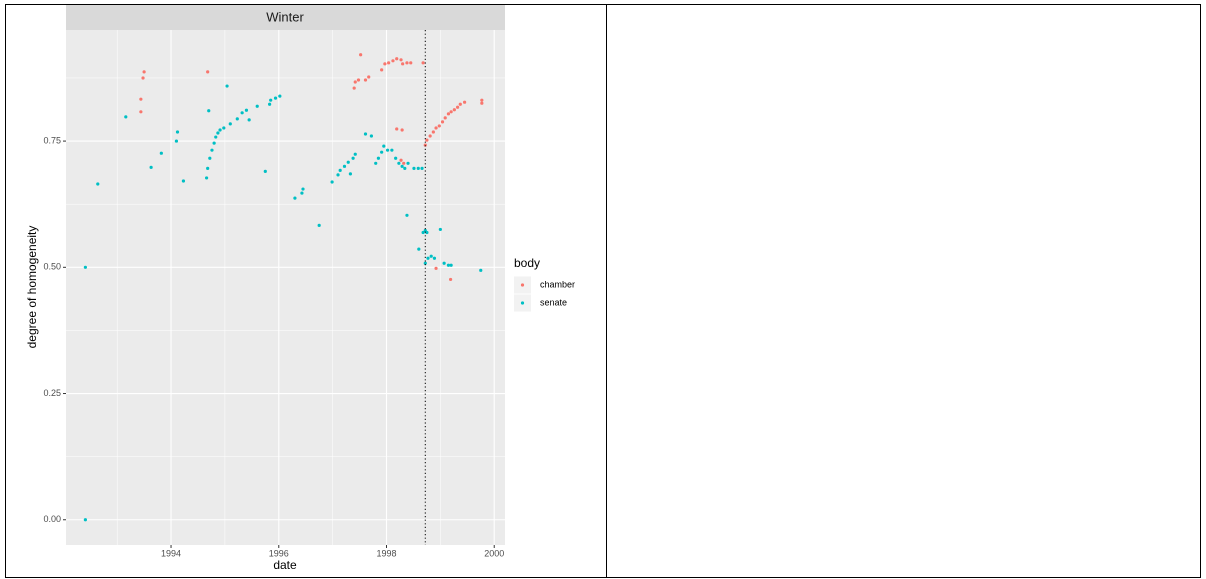 The width and height of the screenshot is (1206, 579). I want to click on y-axis-title: degree of homogeneity, so click(32, 287).